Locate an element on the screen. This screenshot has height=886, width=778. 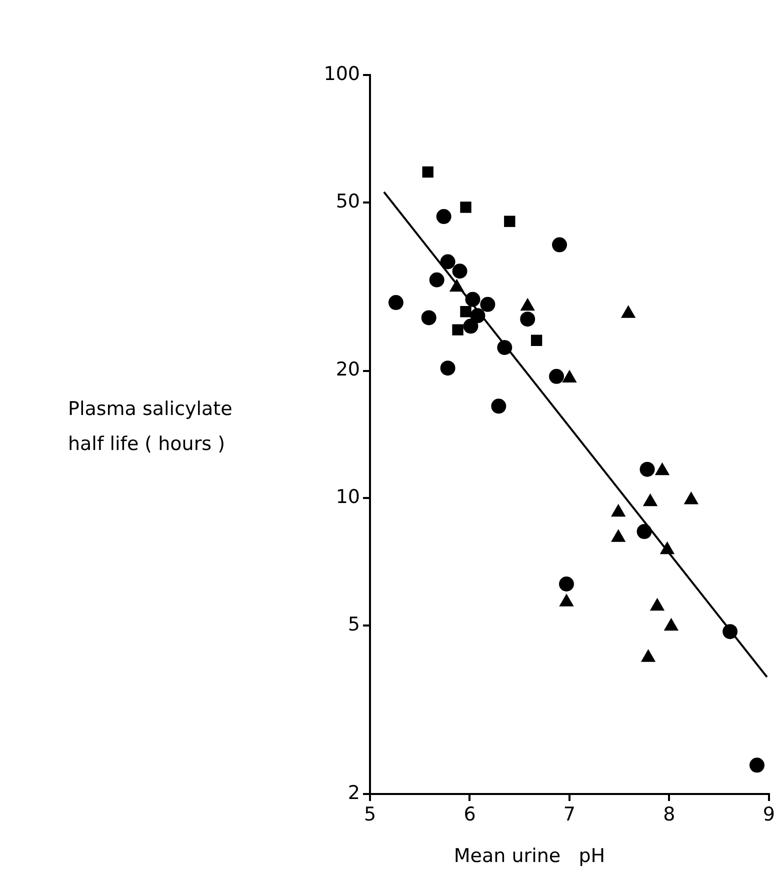
y-tick-label: 100 is located at coordinates (342, 73).